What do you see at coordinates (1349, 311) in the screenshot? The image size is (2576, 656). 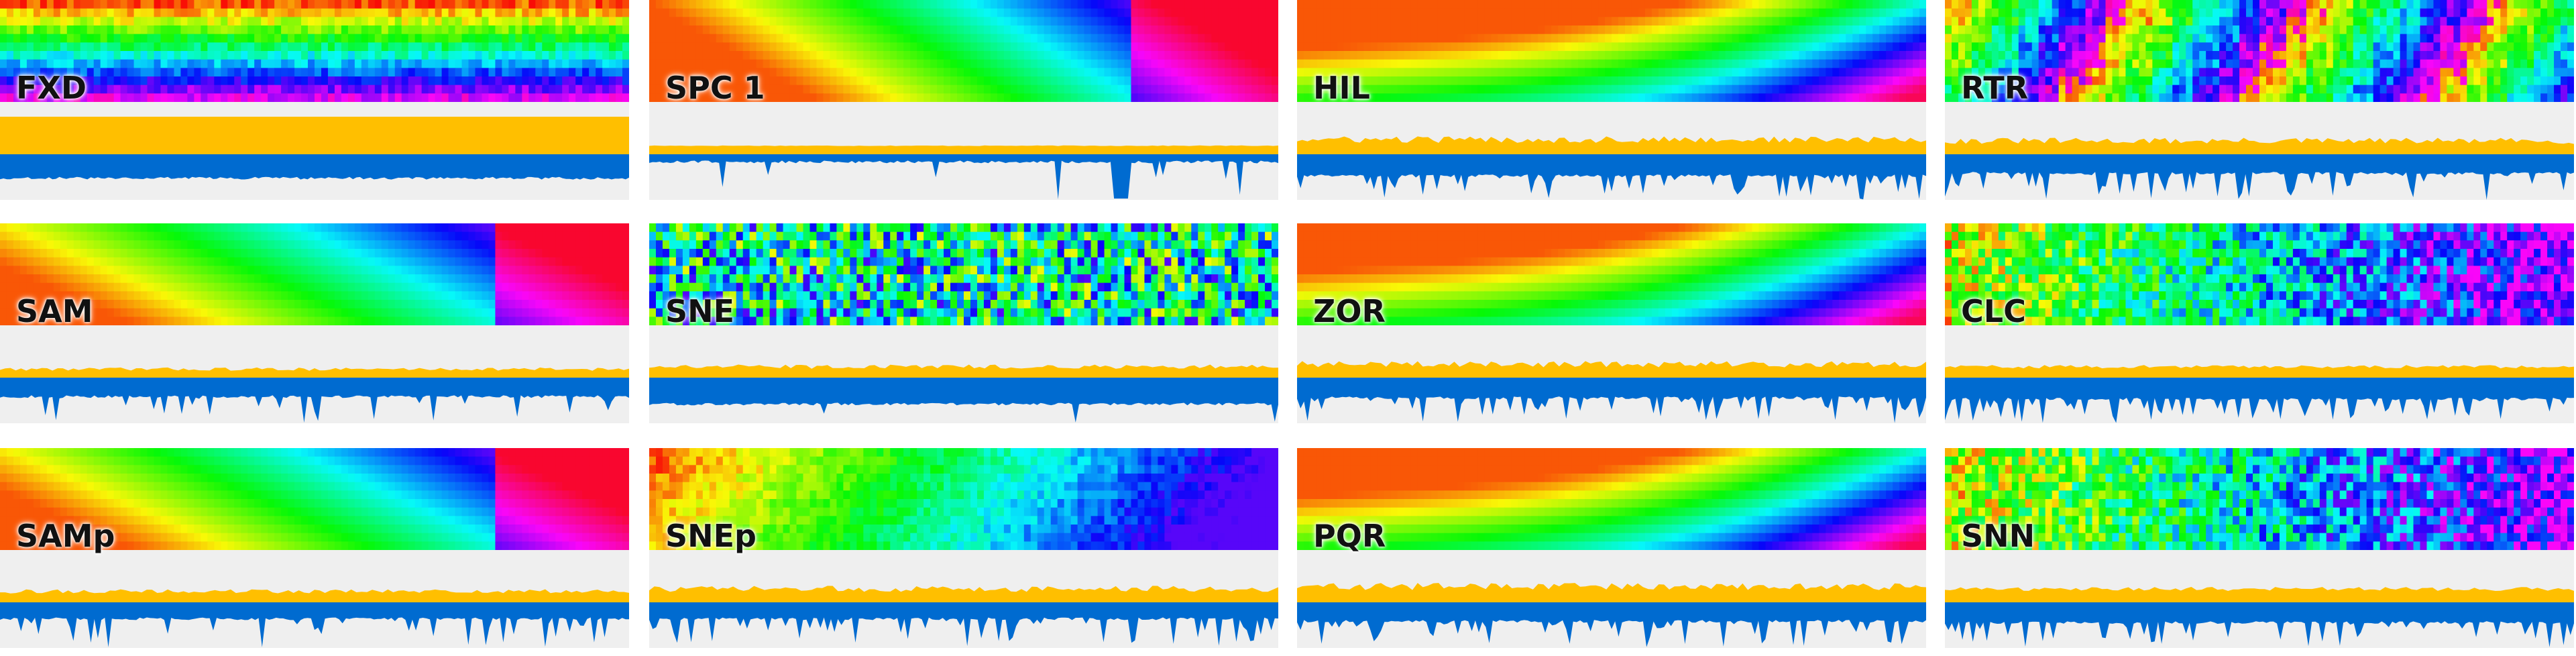 I see `panel-label: ZOR` at bounding box center [1349, 311].